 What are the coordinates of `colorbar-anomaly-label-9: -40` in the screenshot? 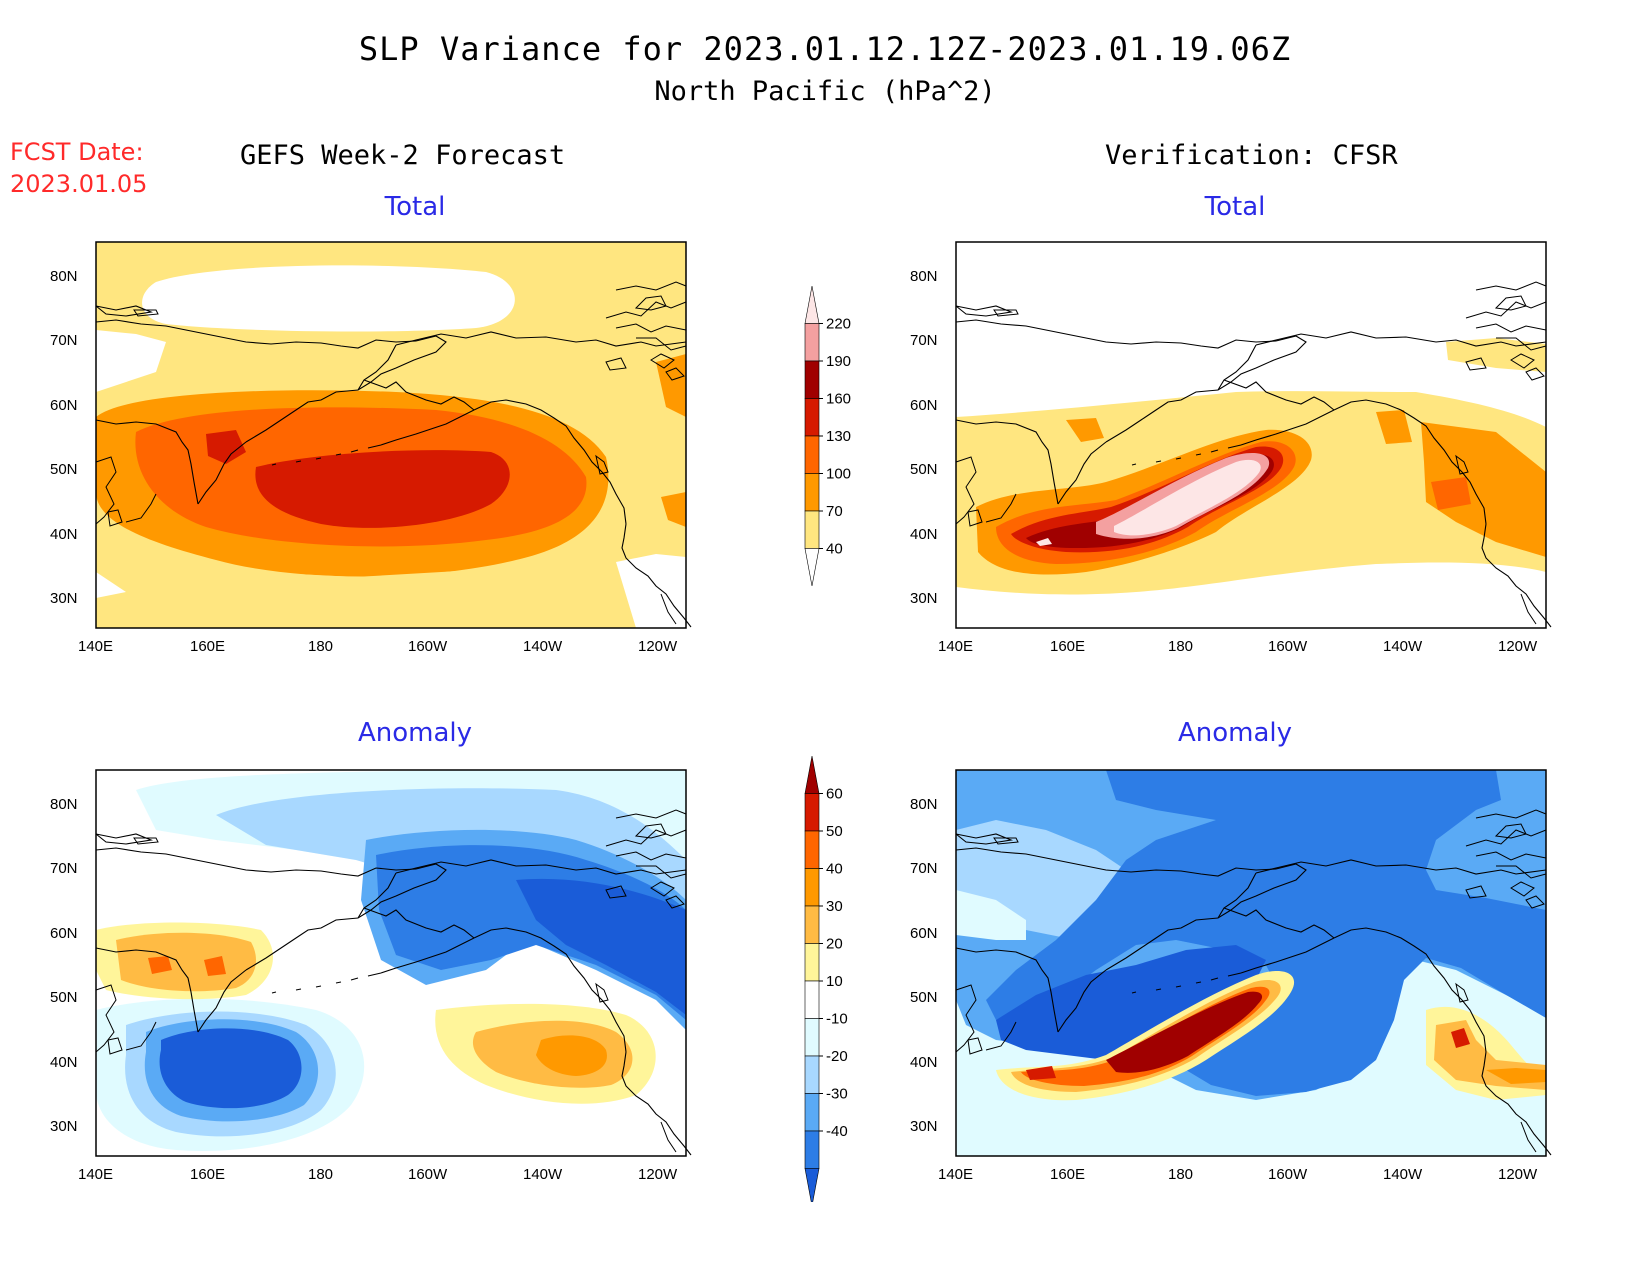 It's located at (837, 1131).